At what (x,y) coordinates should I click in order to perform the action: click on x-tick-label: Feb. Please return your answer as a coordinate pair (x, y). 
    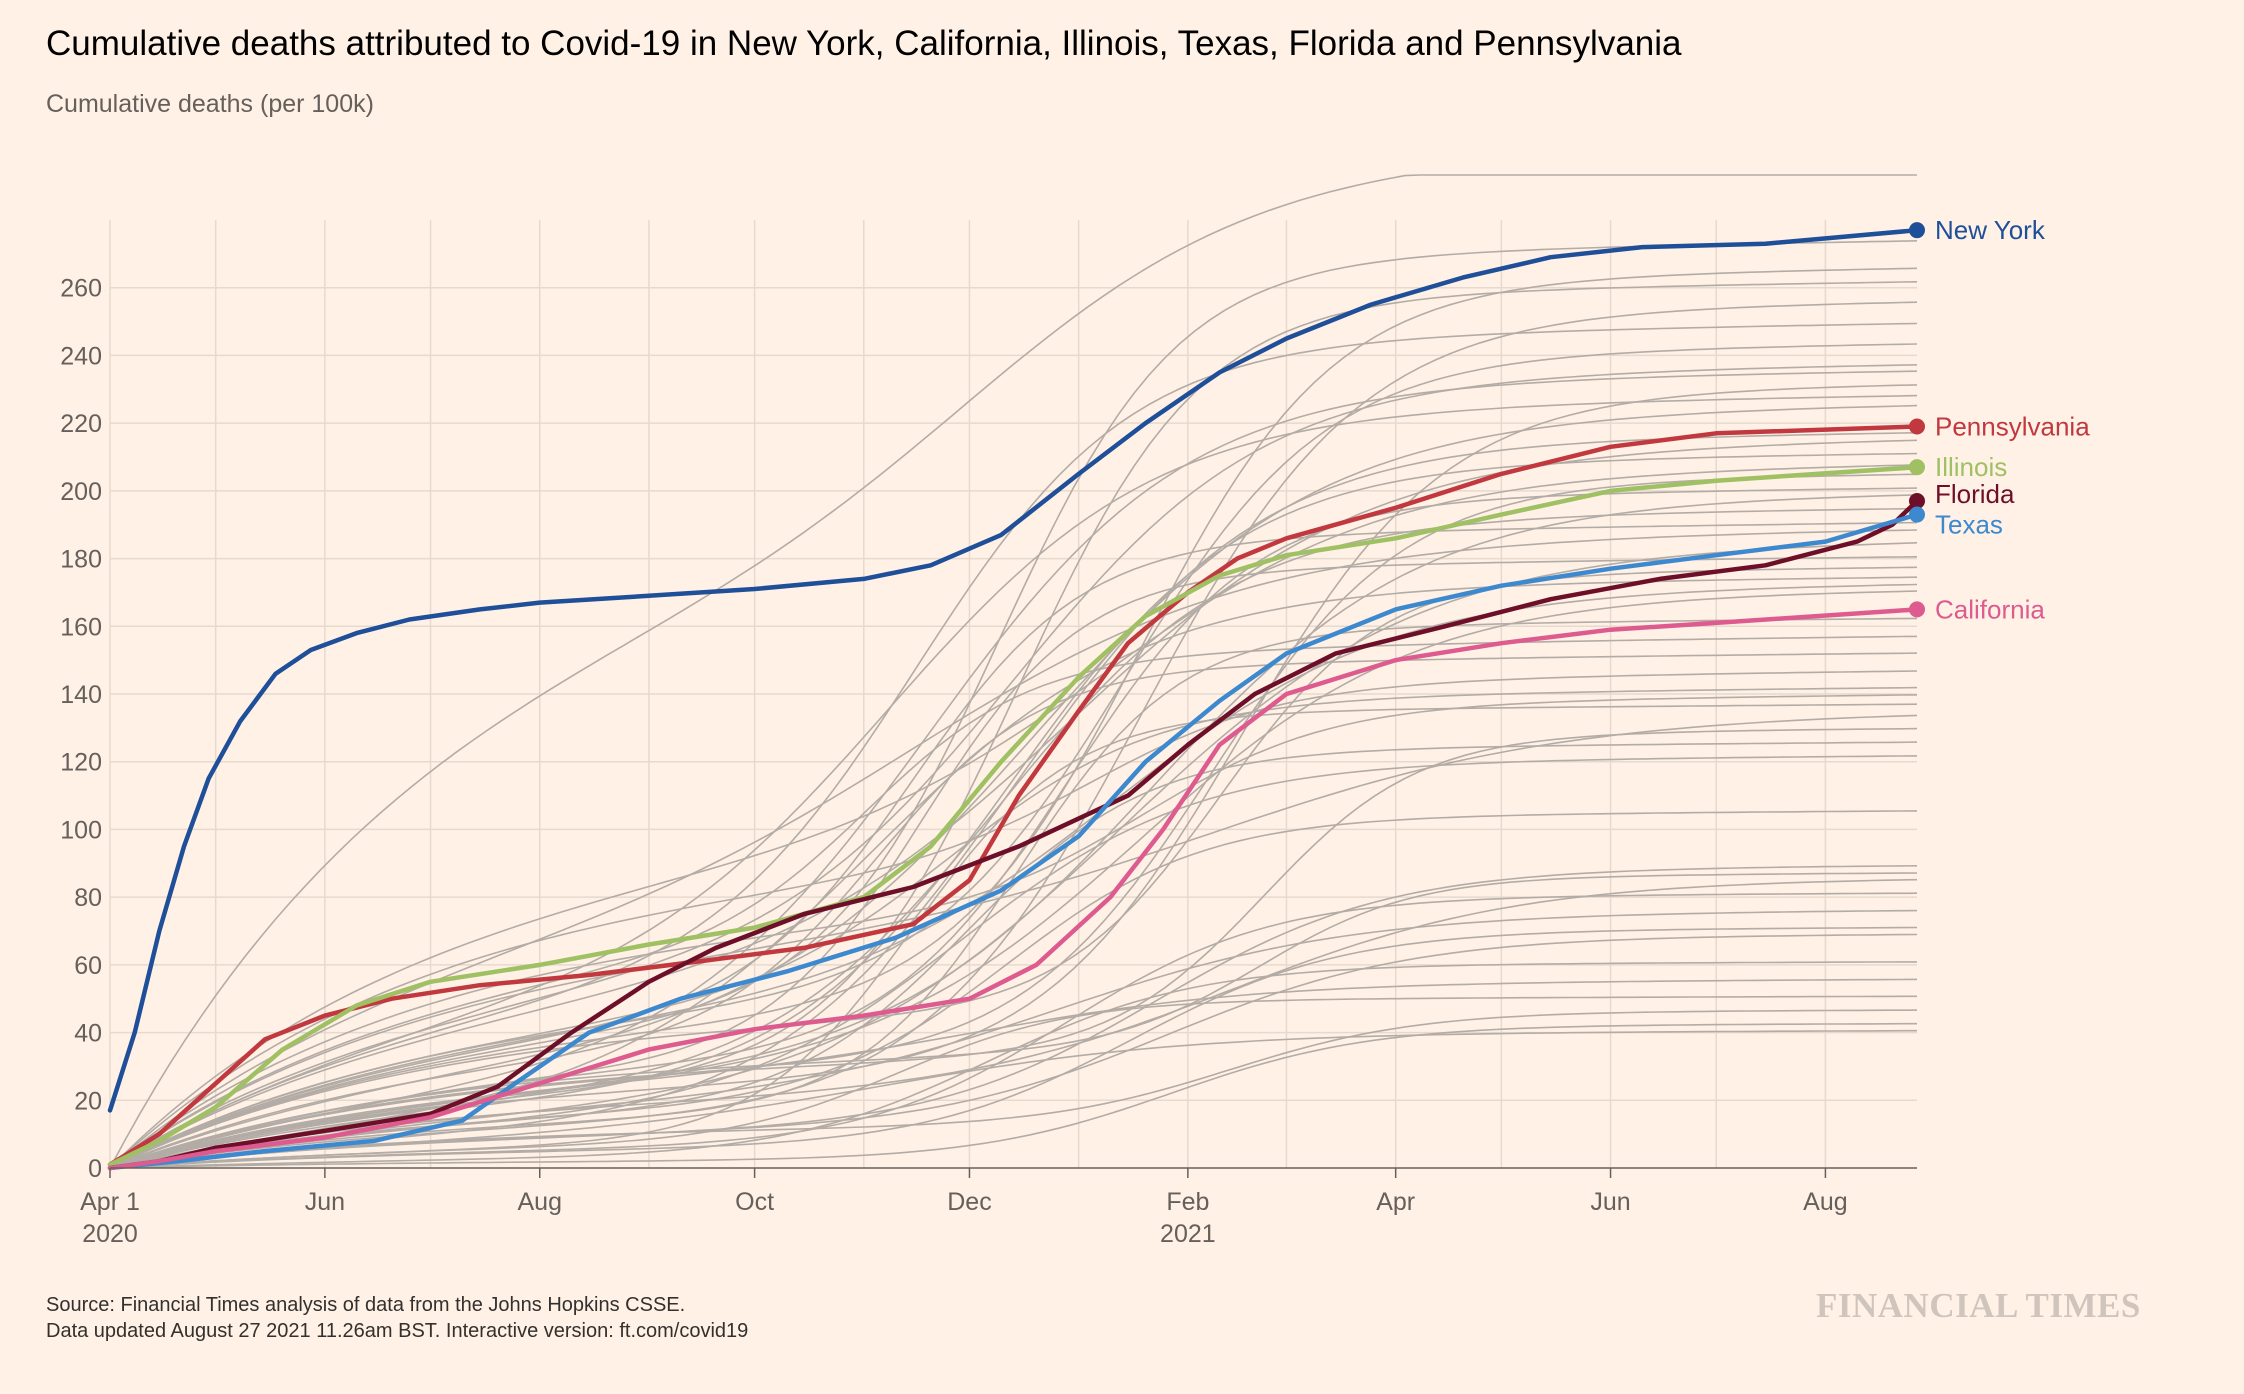
    Looking at the image, I should click on (1187, 1202).